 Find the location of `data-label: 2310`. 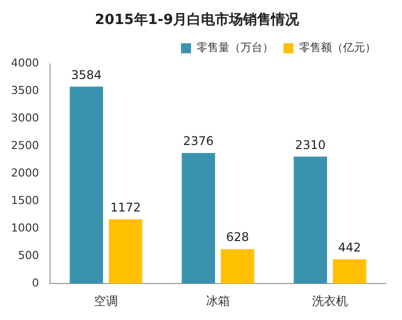

data-label: 2310 is located at coordinates (310, 145).